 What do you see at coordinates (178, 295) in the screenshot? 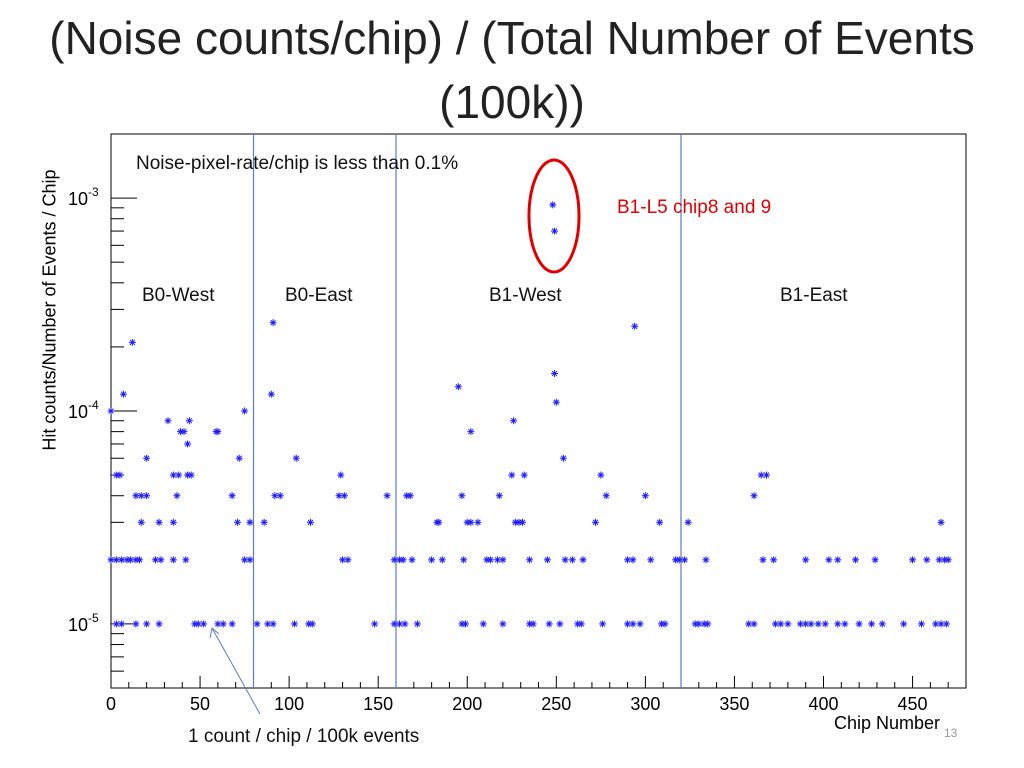
I see `region-label-b0-west: B0-West` at bounding box center [178, 295].